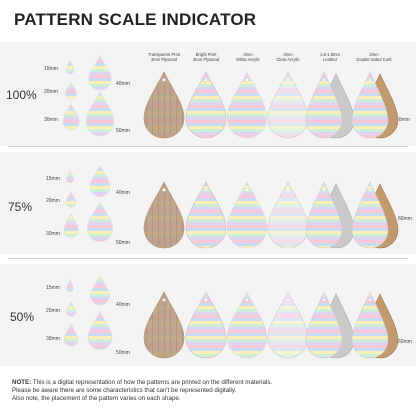  I want to click on column-header-bright-plywood: Bright Print 3mm Plywood, so click(206, 57).